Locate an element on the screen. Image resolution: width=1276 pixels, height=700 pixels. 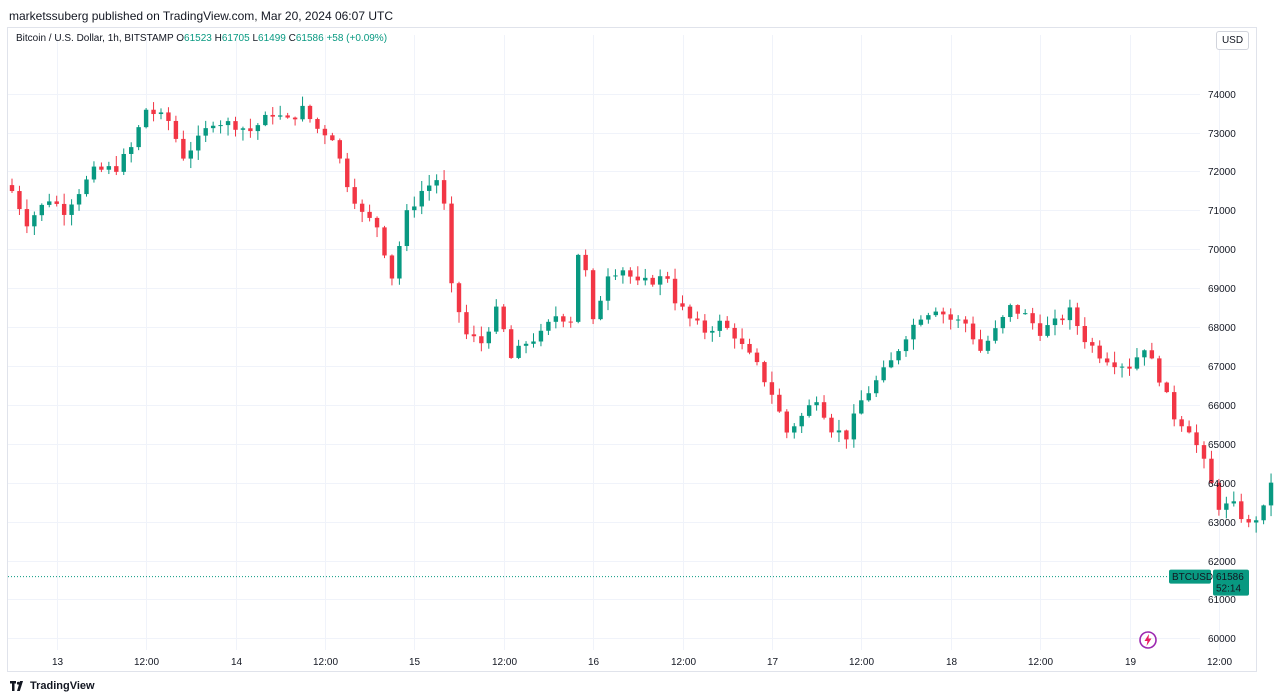
y-tick-label: 74000 is located at coordinates (1222, 95).